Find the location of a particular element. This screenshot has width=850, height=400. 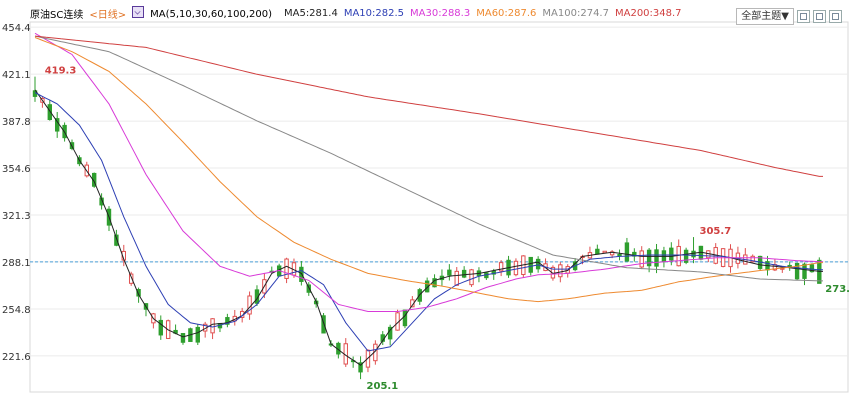

ma200-value: MA200:348.7 is located at coordinates (648, 13).